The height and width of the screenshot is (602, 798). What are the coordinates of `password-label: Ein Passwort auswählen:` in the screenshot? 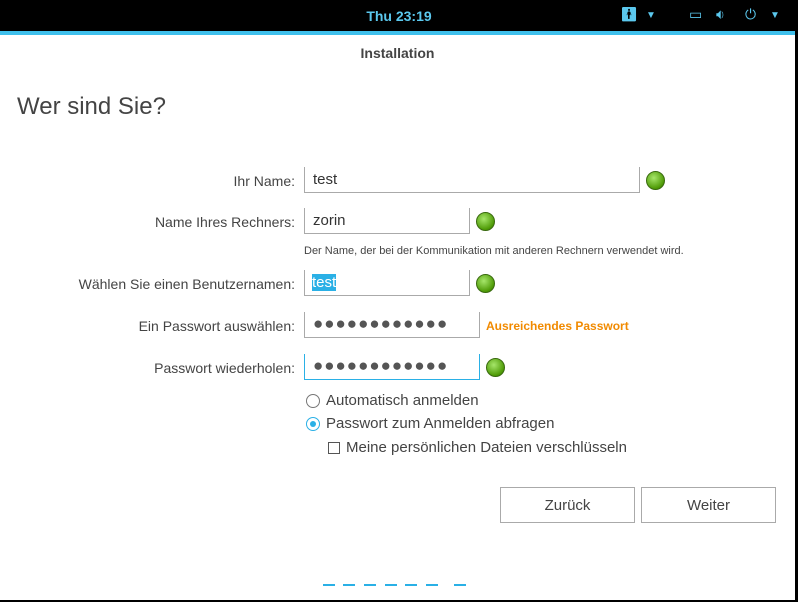 It's located at (216, 326).